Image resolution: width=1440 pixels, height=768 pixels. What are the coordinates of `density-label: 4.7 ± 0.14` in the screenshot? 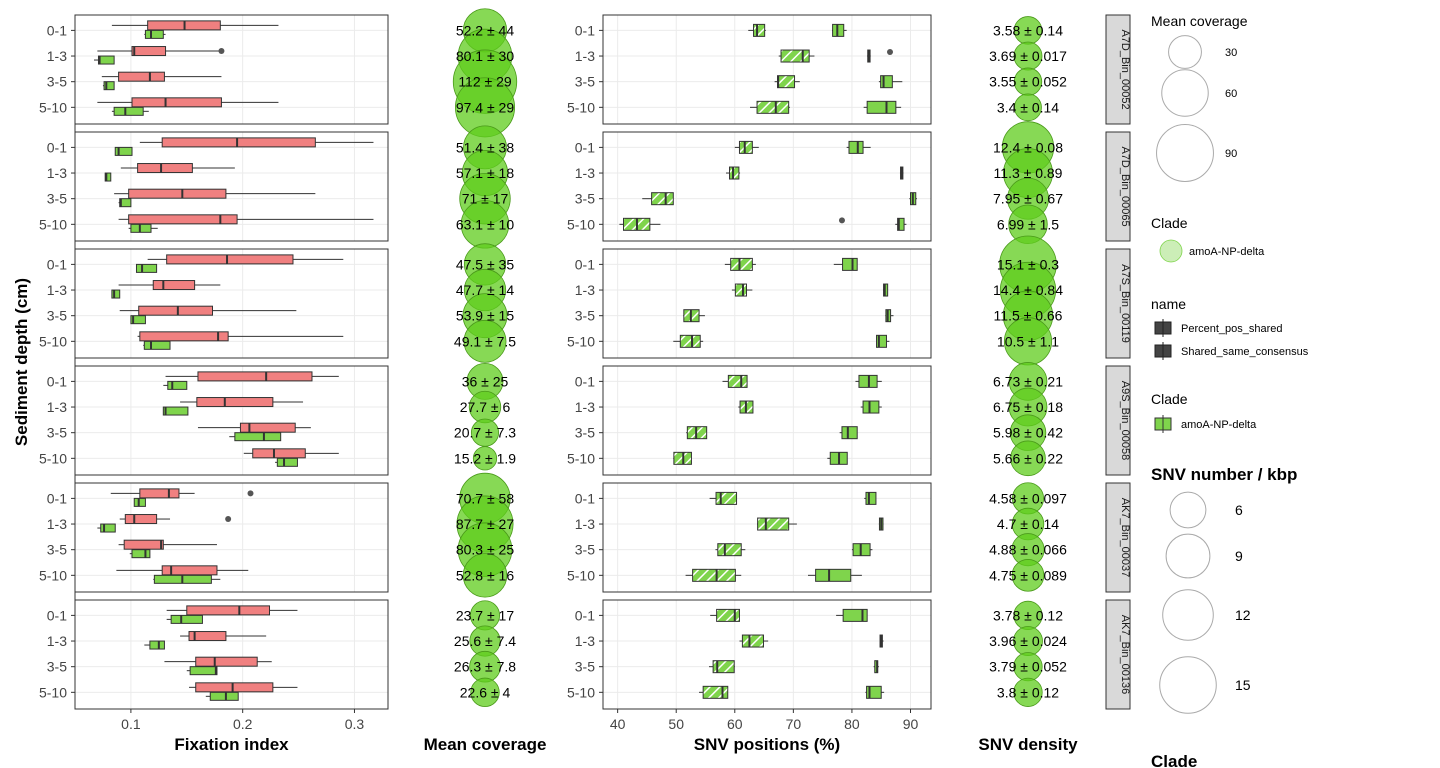 It's located at (1028, 524).